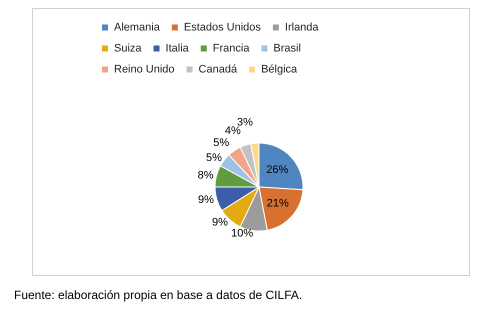  Describe the element at coordinates (242, 234) in the screenshot. I see `data-label: 10%` at that location.